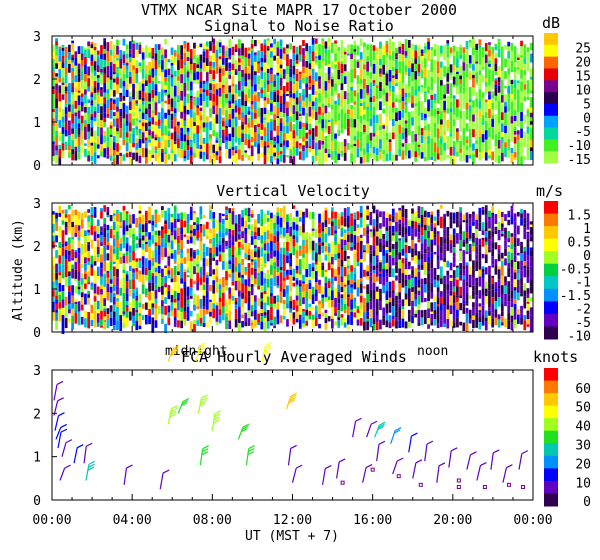  Describe the element at coordinates (551, 157) in the screenshot. I see `colorbar-segment` at that location.